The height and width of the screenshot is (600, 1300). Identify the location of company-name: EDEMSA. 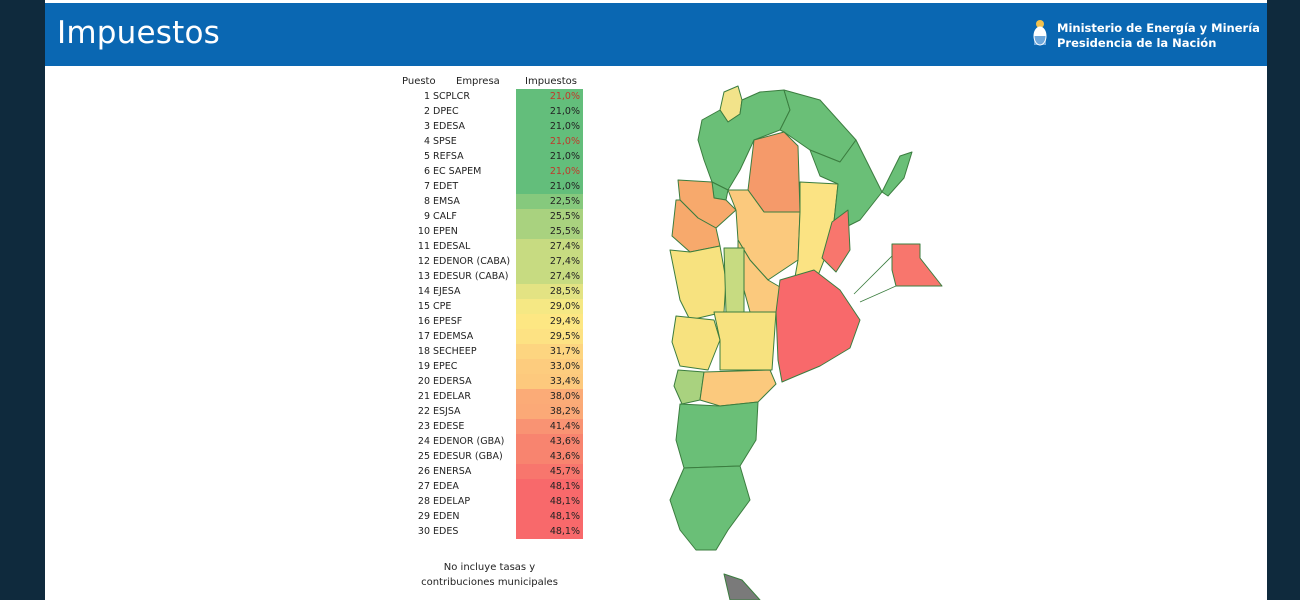
(453, 336).